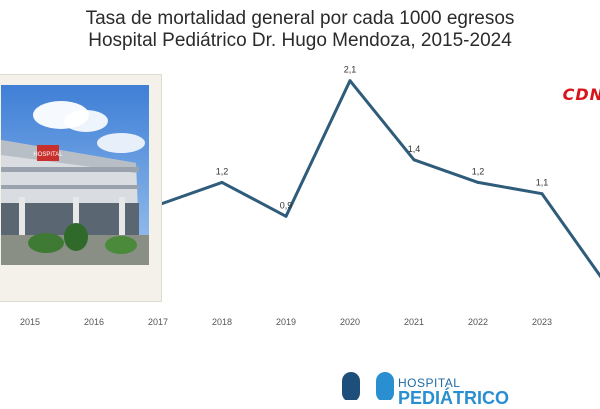 This screenshot has width=600, height=409. Describe the element at coordinates (368, 386) in the screenshot. I see `footer-logo-icon` at that location.